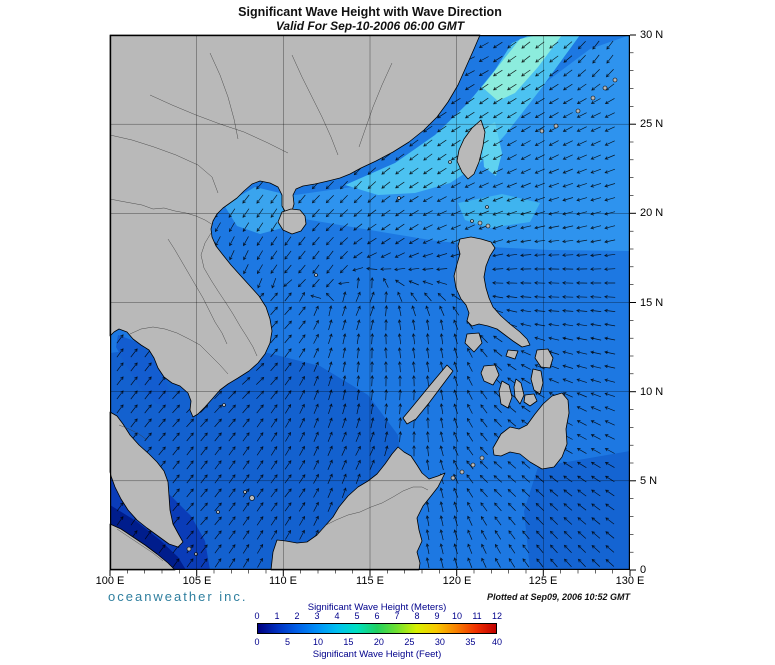 The image size is (775, 665). Describe the element at coordinates (437, 616) in the screenshot. I see `meters-tick-9: 9` at that location.